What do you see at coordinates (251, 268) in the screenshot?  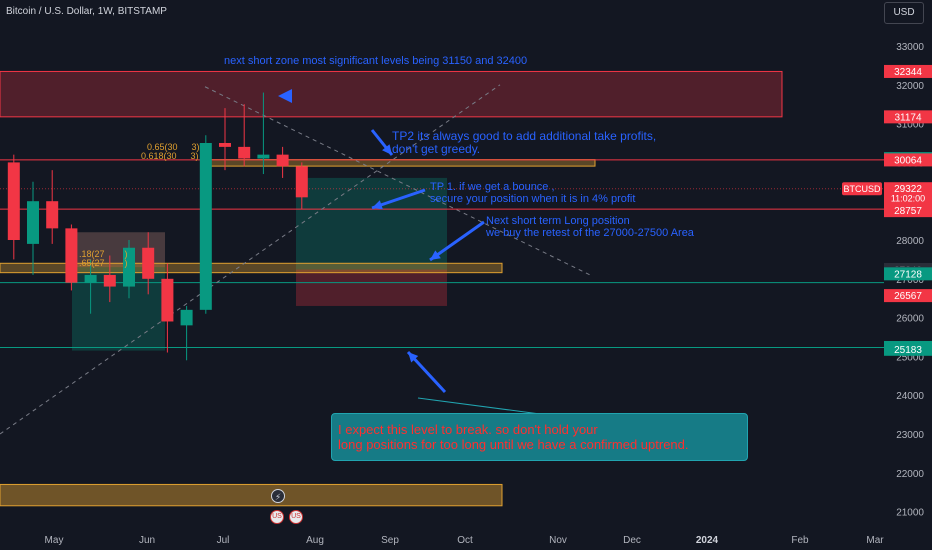 I see `fib-band-mid` at bounding box center [251, 268].